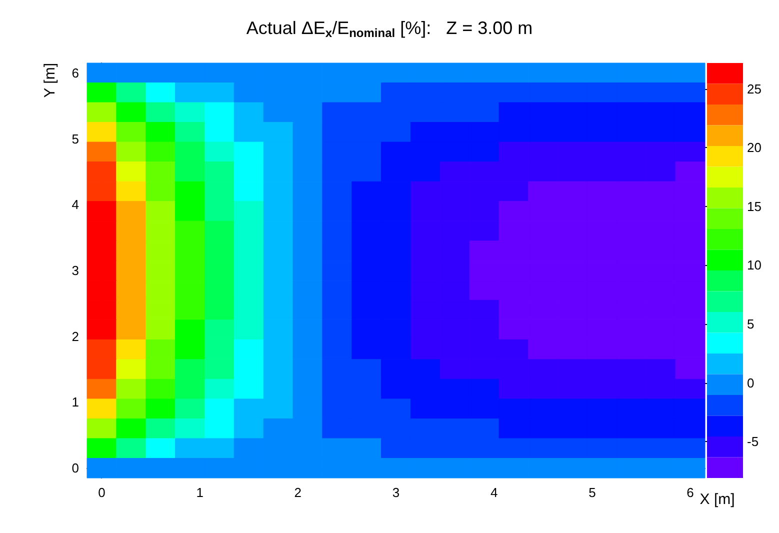 The width and height of the screenshot is (779, 533). What do you see at coordinates (690, 492) in the screenshot?
I see `x-tick-label: 6` at bounding box center [690, 492].